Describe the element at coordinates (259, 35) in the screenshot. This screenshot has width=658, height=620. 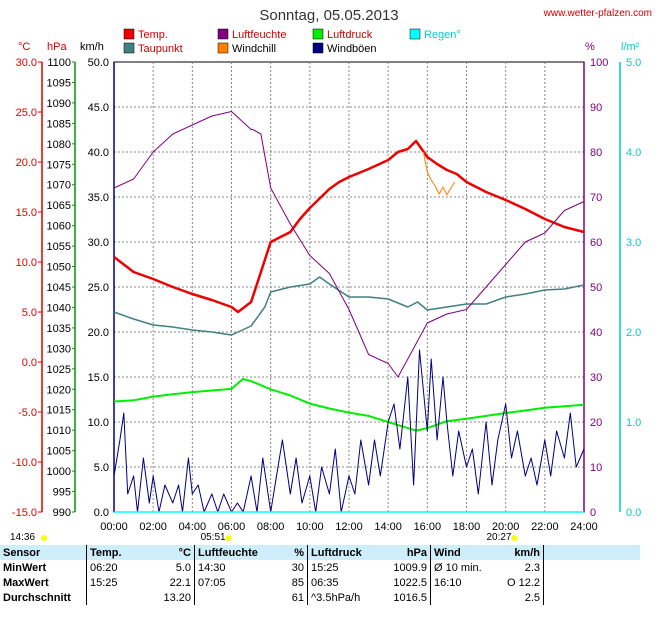
I see `legend-label: Luftfeuchte` at that location.